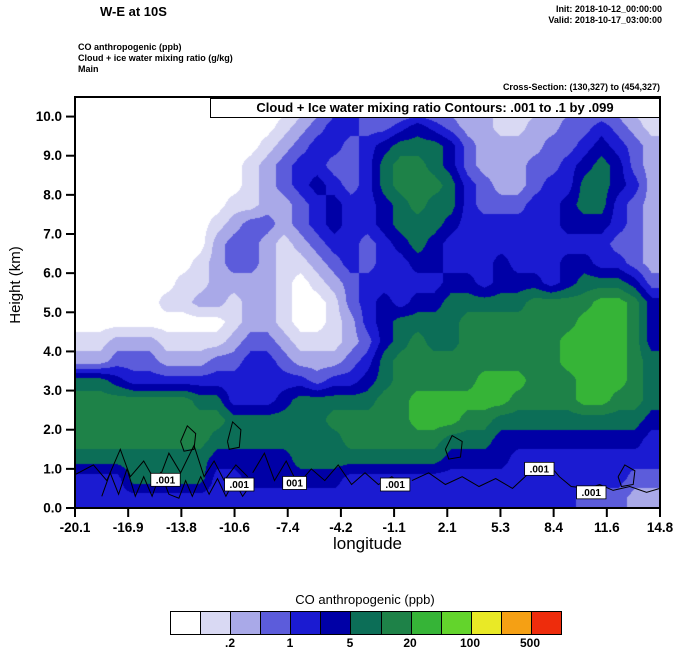 Image resolution: width=674 pixels, height=667 pixels. I want to click on x-tick-label: -1.1, so click(394, 527).